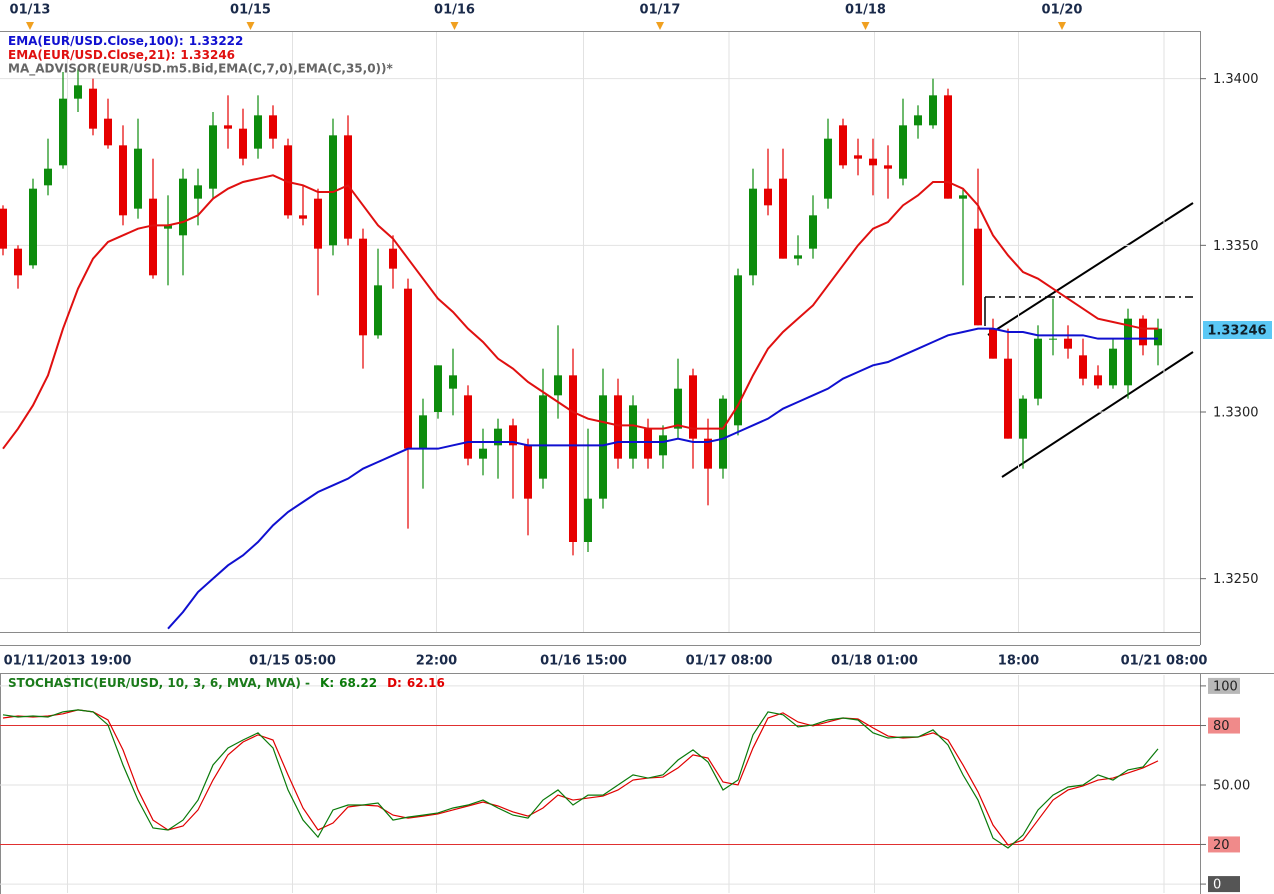  What do you see at coordinates (1236, 246) in the screenshot?
I see `y-tick-label: 1.3350` at bounding box center [1236, 246].